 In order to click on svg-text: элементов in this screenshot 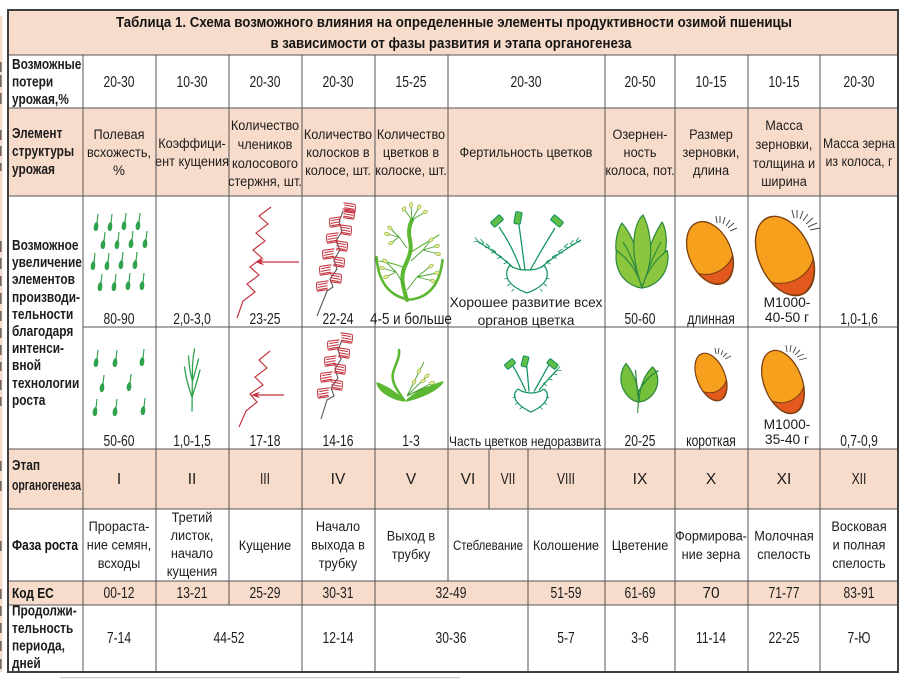, I will do `click(43, 280)`.